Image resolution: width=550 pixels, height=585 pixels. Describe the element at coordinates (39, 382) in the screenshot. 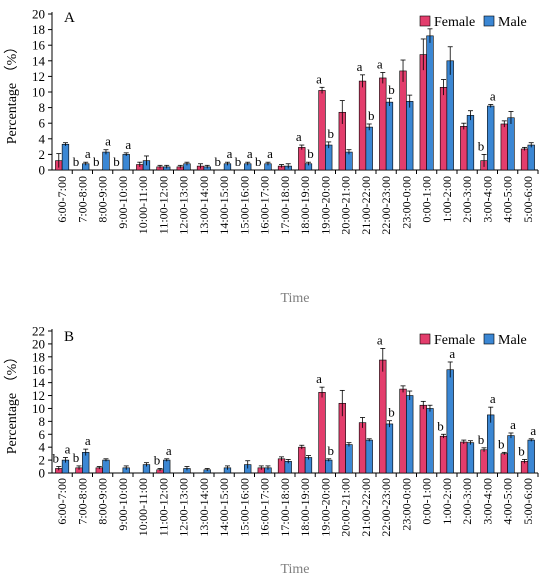

I see `y-tick-label: 14` at that location.